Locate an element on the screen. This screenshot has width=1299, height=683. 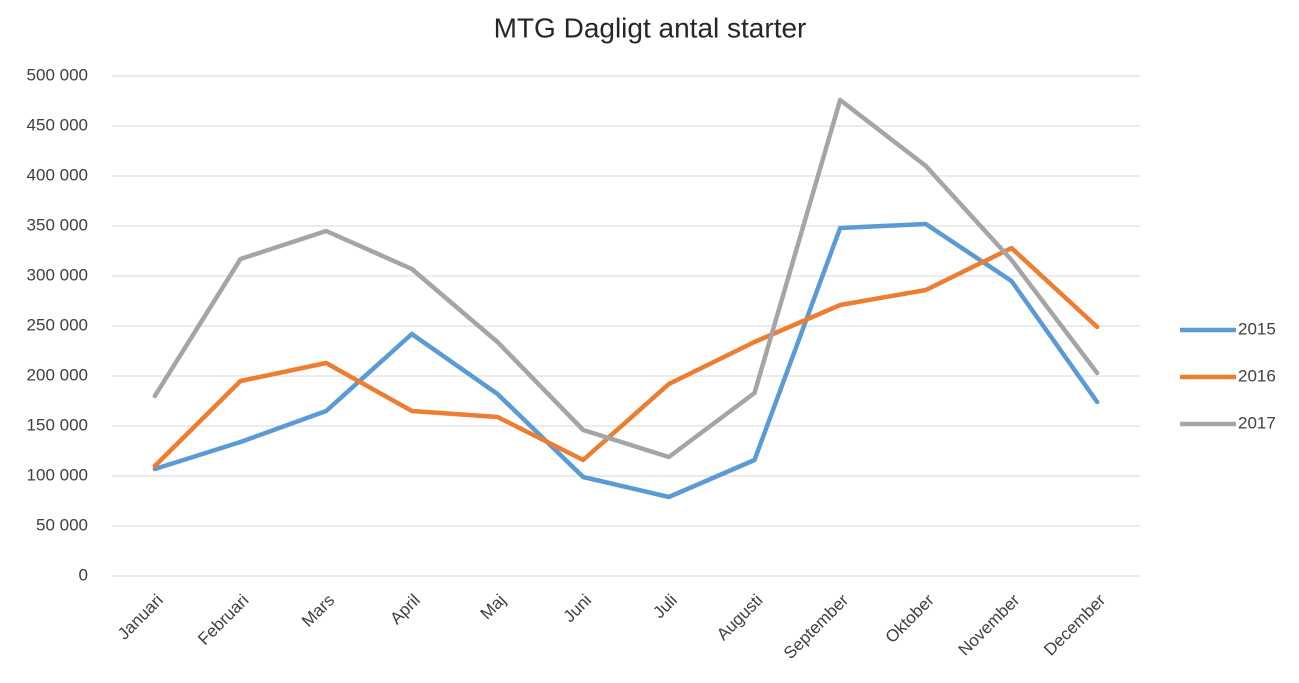
x-tick-label: November is located at coordinates (989, 624).